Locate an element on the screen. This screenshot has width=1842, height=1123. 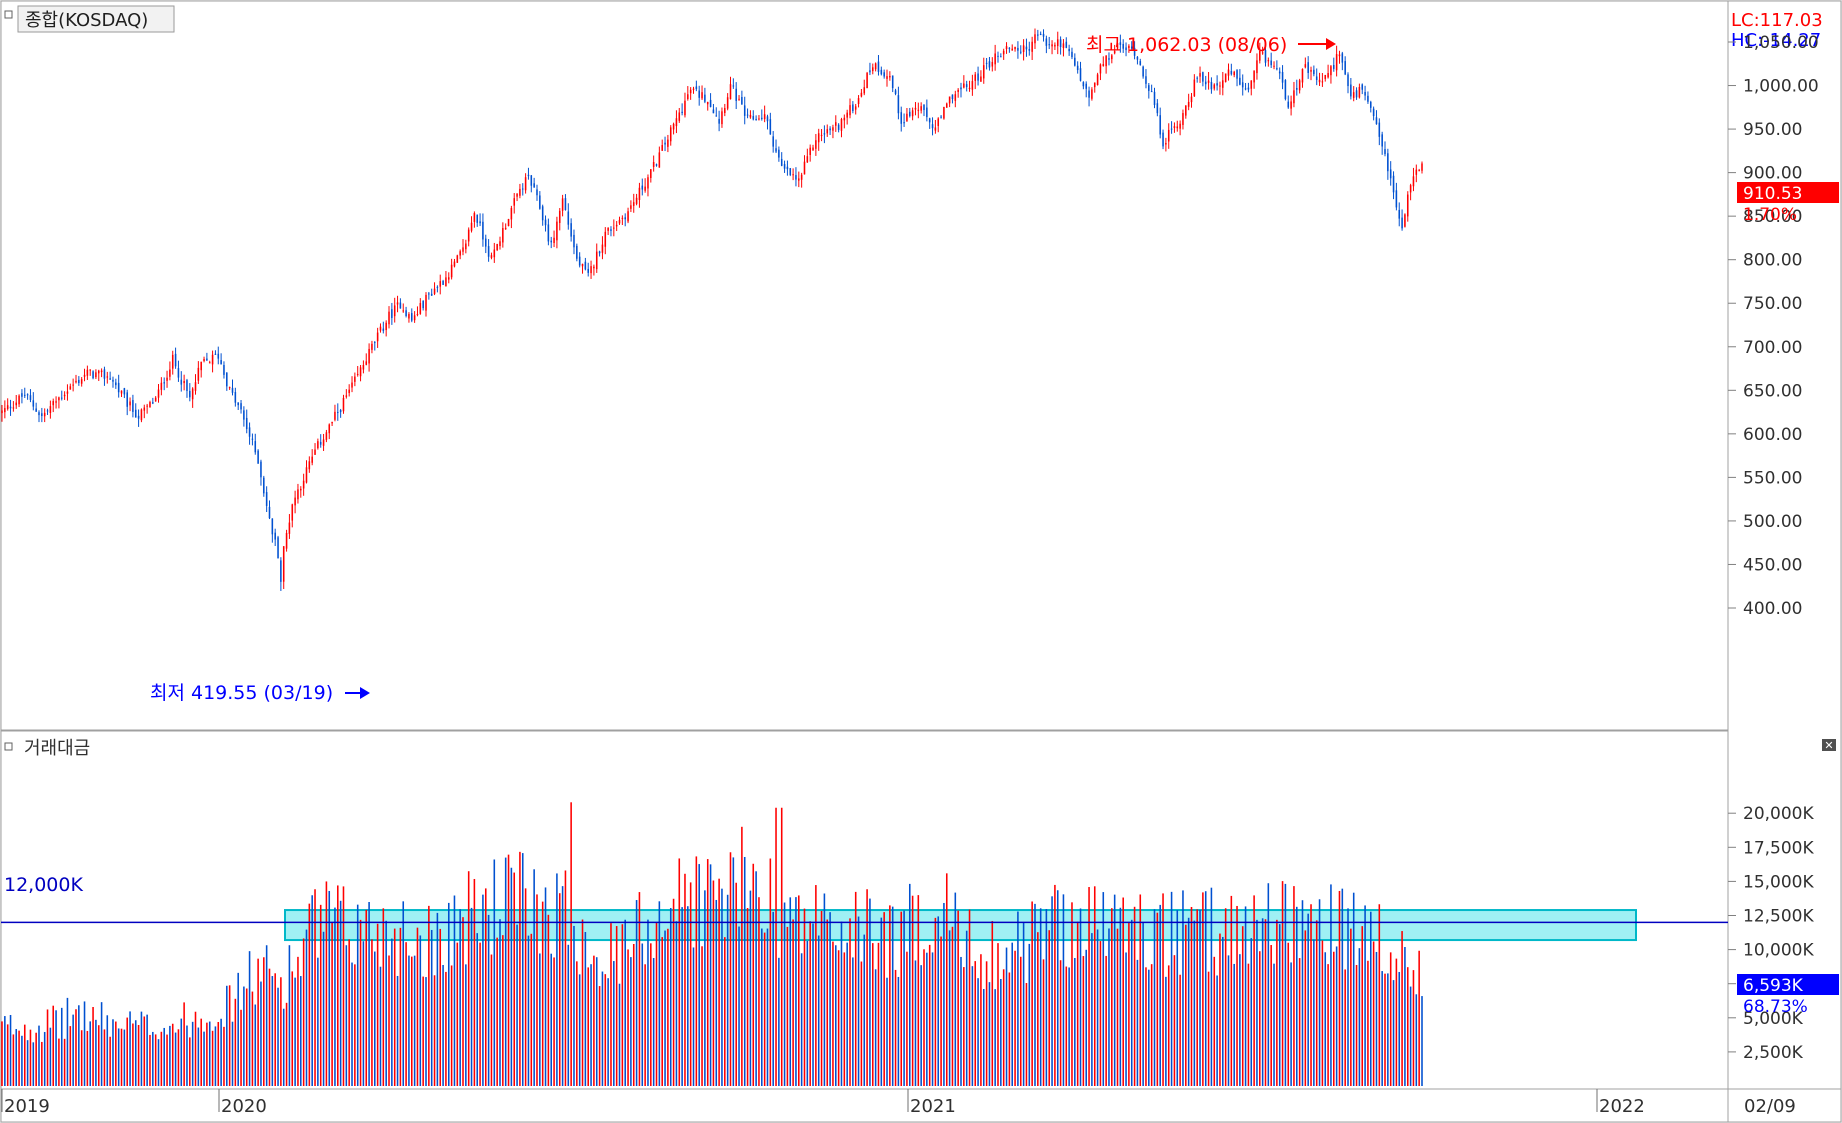
price-tick-label: 1,000.00 is located at coordinates (1781, 87).